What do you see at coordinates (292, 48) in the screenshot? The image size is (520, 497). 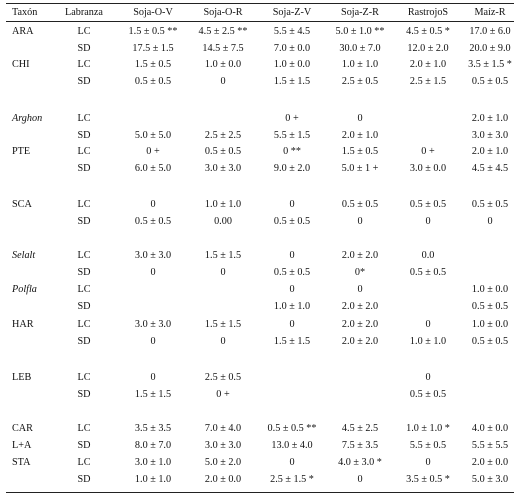 I see `value-cell: 7.0 ± 0.0` at bounding box center [292, 48].